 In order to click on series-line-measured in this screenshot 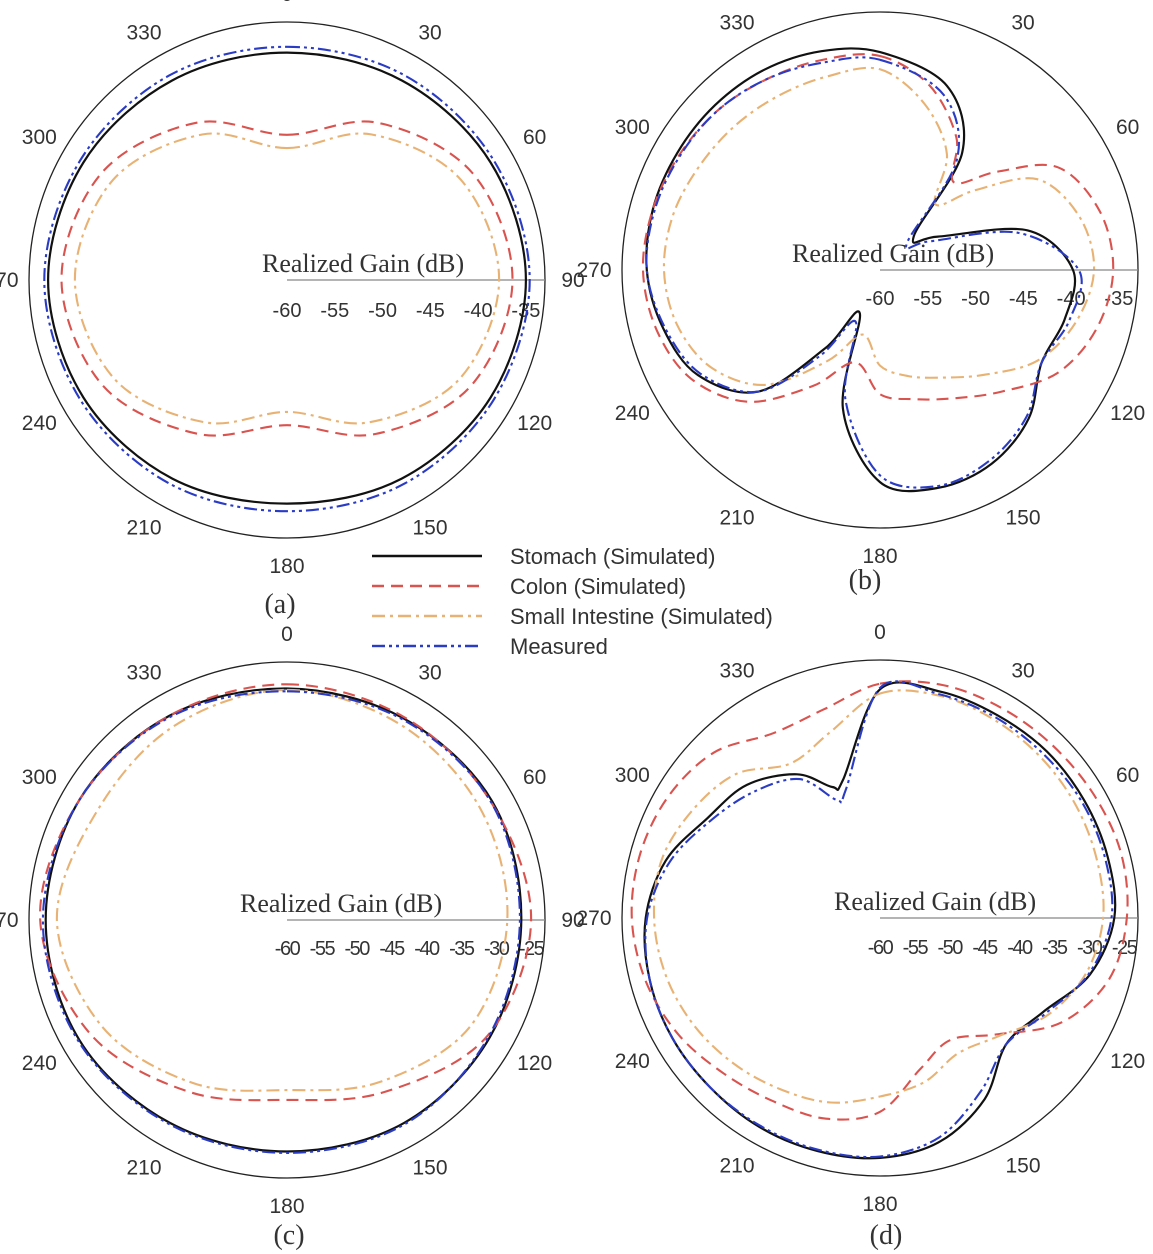, I will do `click(864, 272)`.